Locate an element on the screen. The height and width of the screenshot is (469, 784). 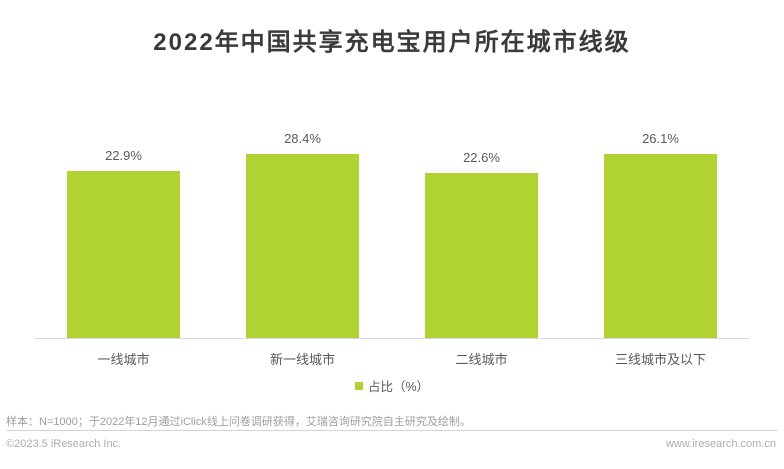
category-label: 新一线城市 is located at coordinates (302, 359).